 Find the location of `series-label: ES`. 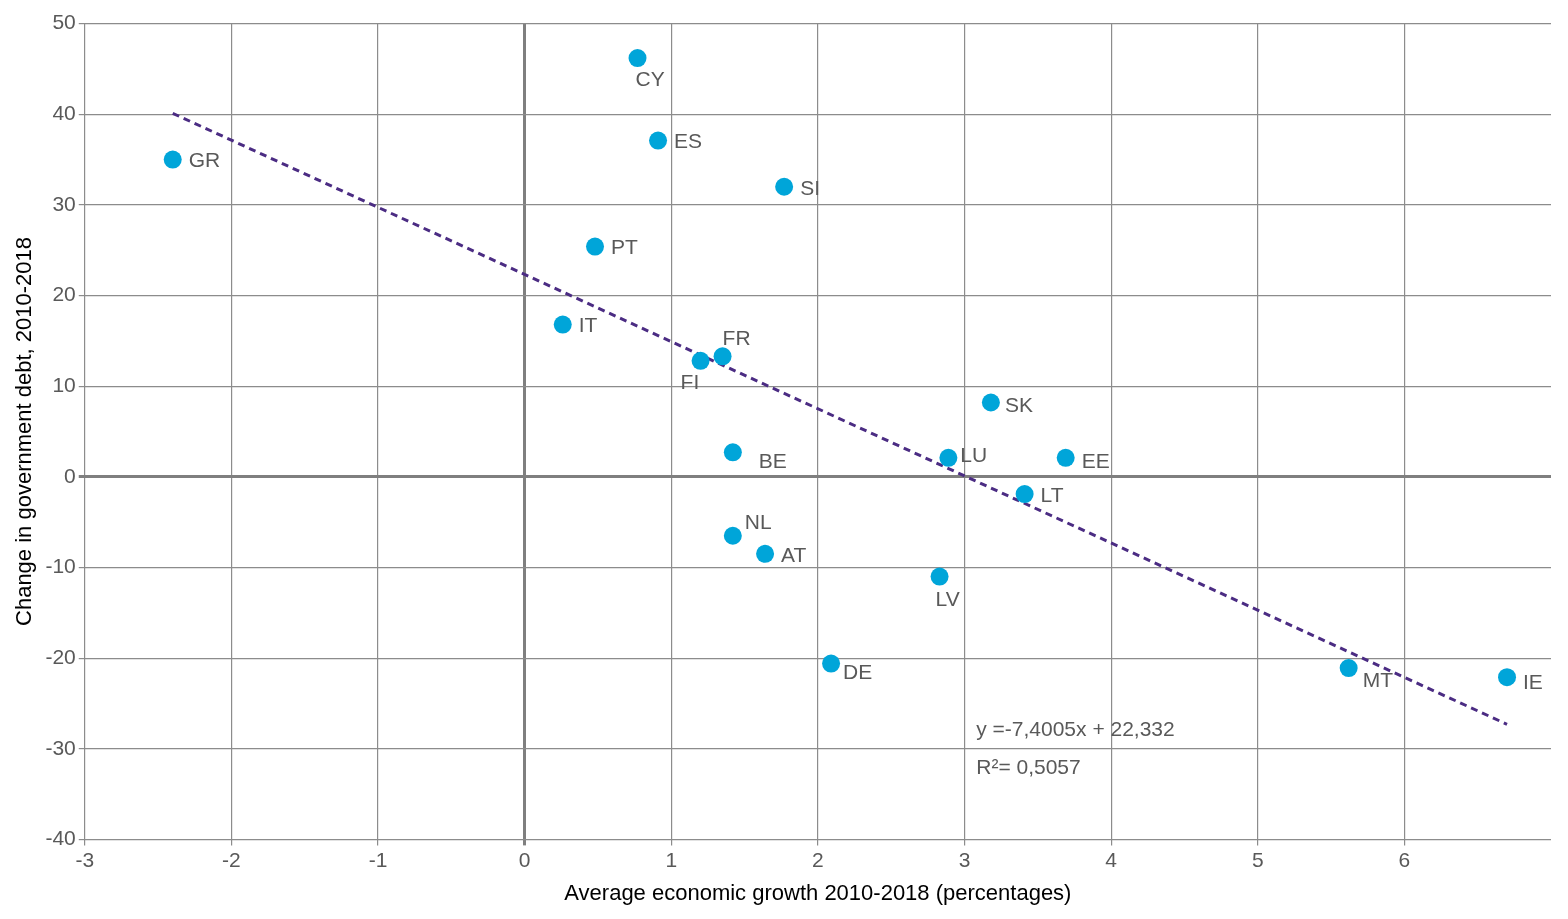

series-label: ES is located at coordinates (688, 141).